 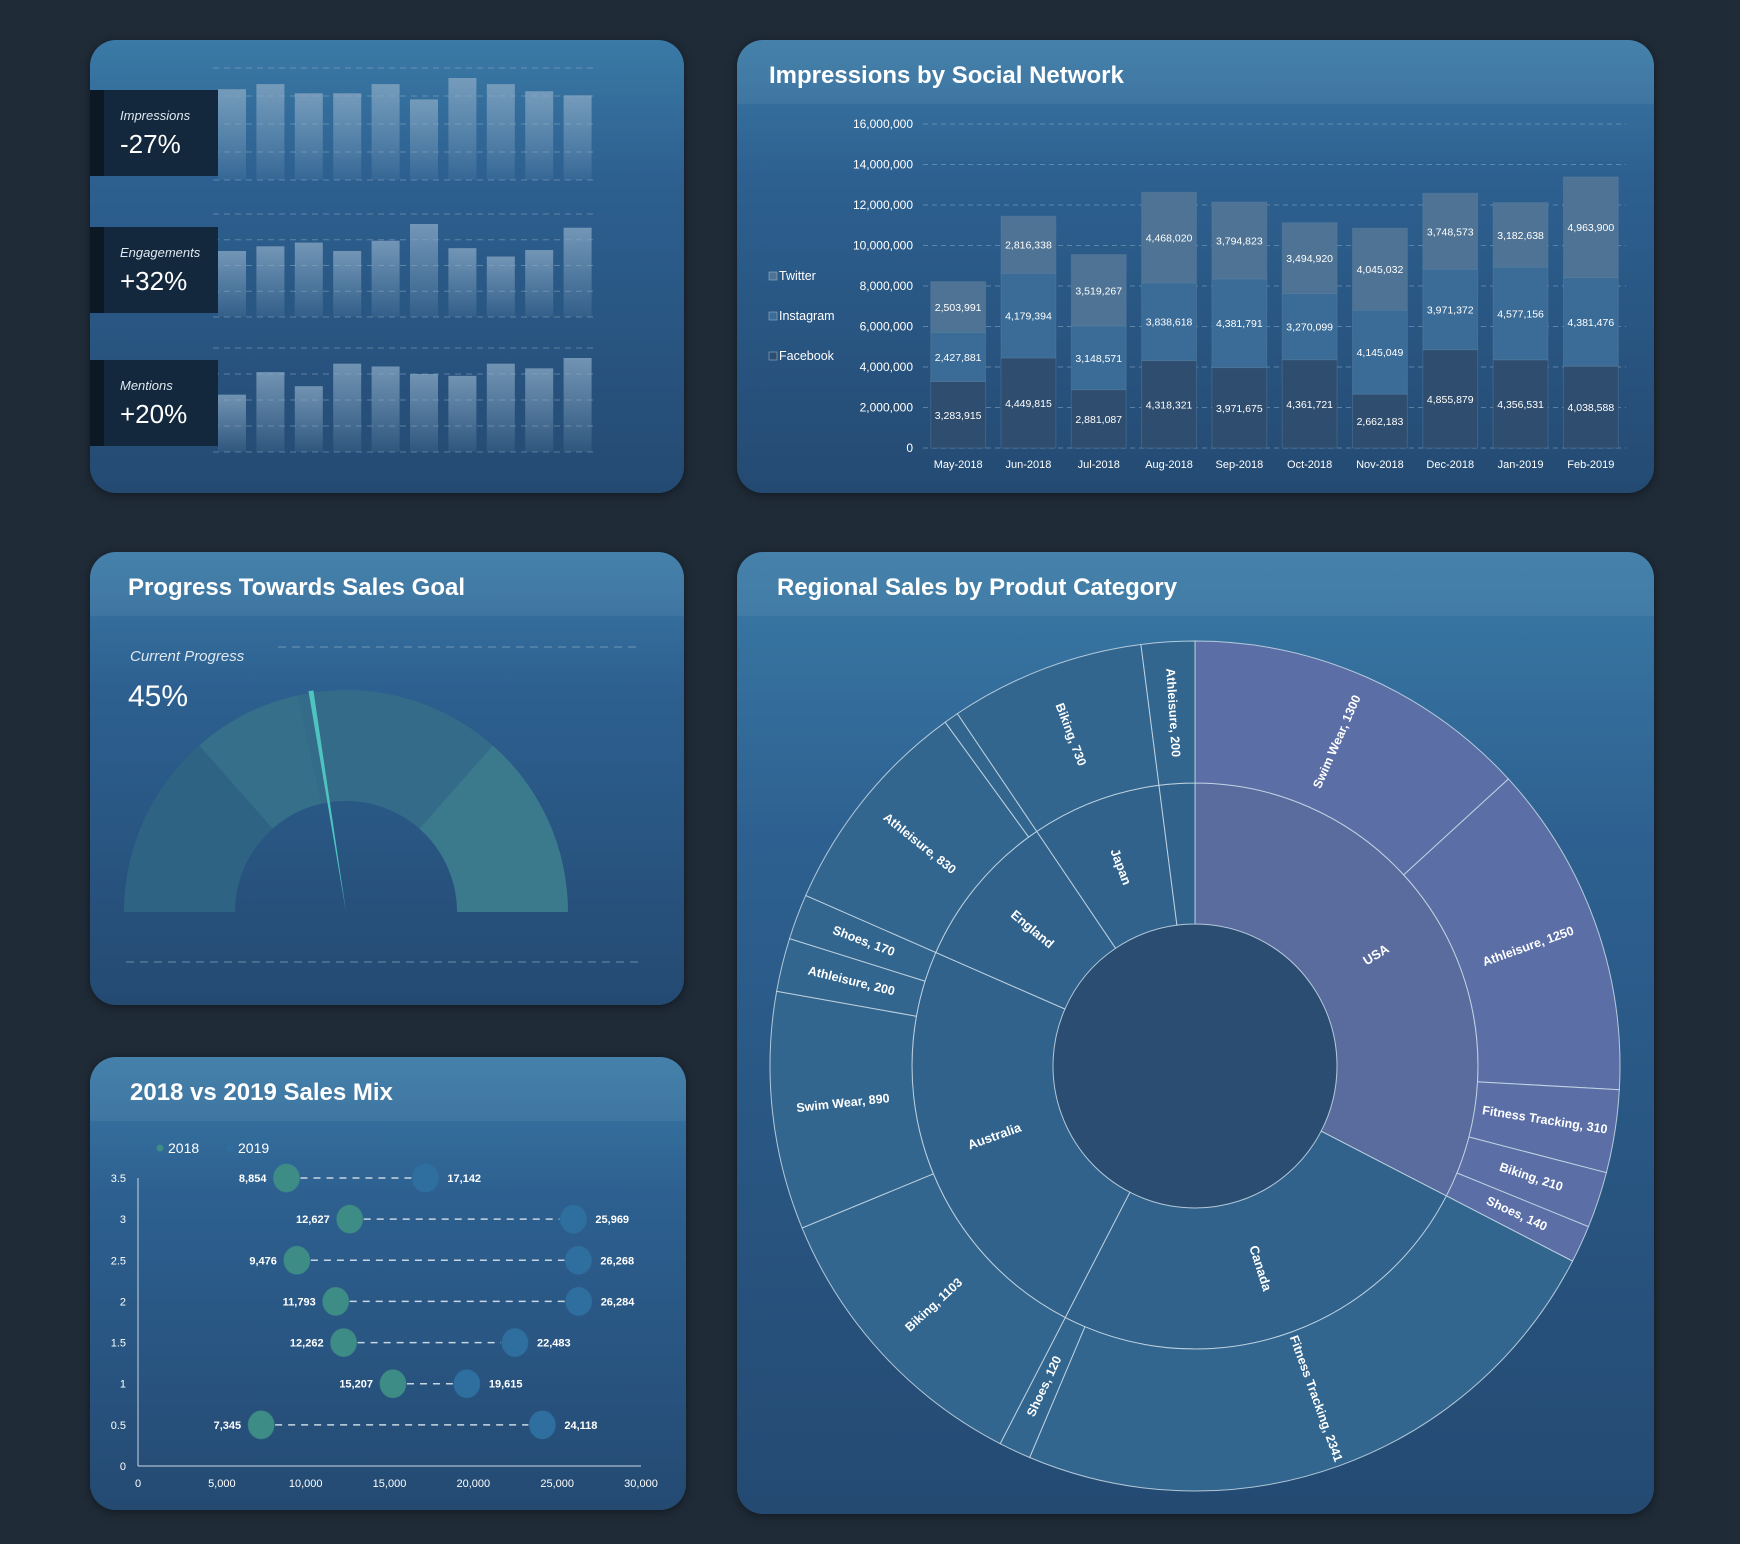 I want to click on data-label: 25,969, so click(x=612, y=1220).